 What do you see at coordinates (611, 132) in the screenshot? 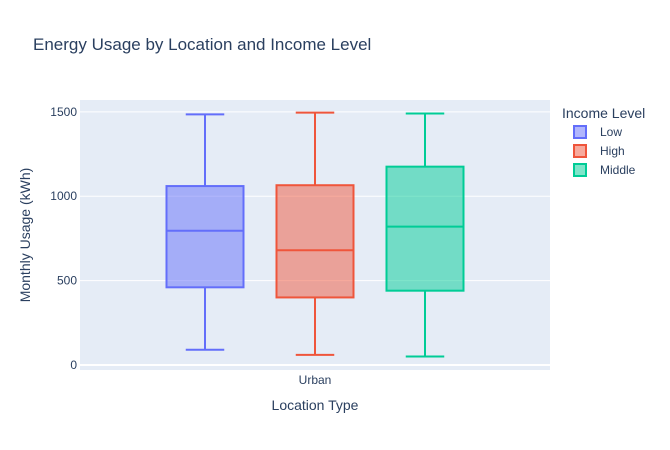
I see `legend-label: Low` at bounding box center [611, 132].